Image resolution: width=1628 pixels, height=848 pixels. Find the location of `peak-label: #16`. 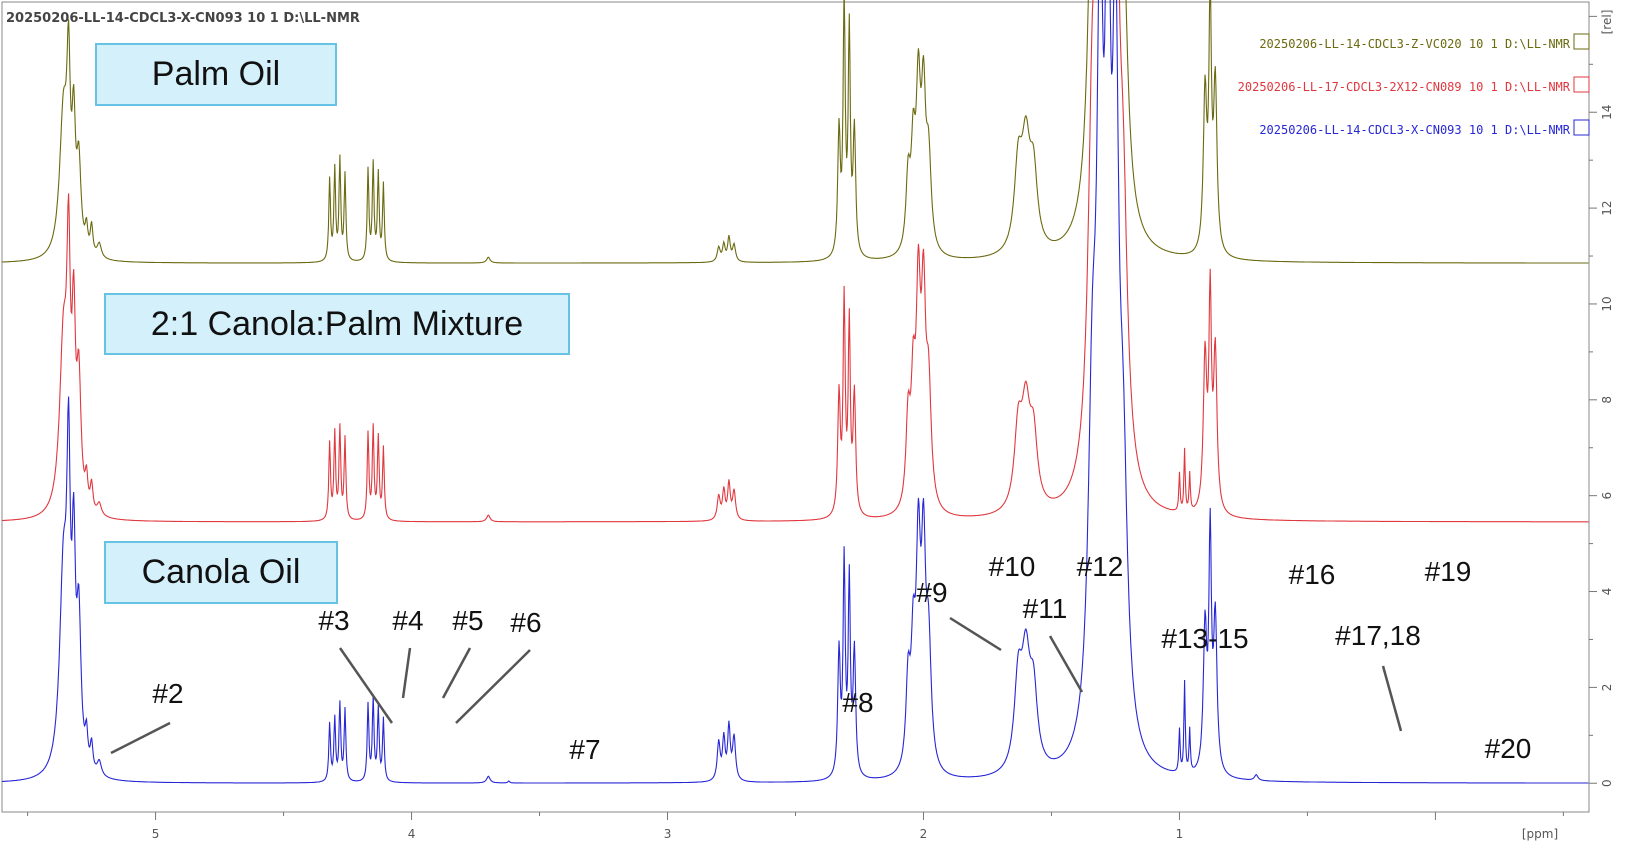

peak-label: #16 is located at coordinates (1312, 574).